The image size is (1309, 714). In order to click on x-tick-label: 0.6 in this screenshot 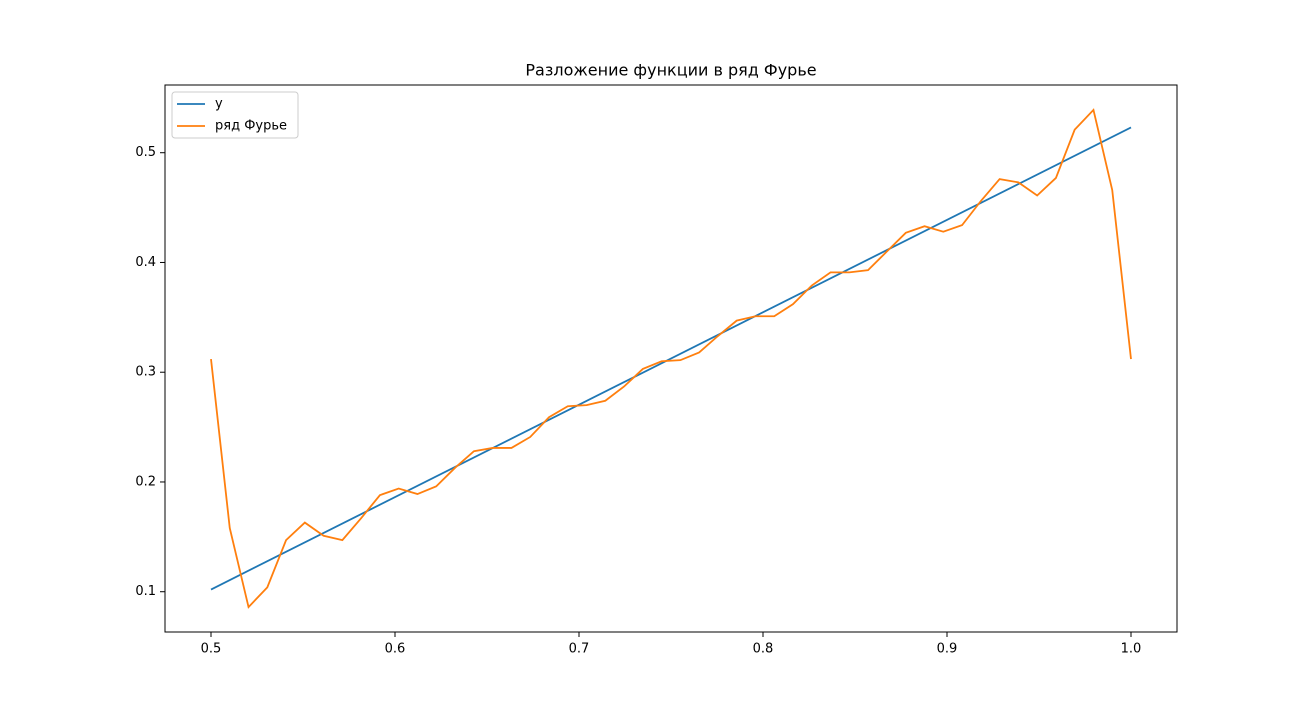, I will do `click(395, 649)`.